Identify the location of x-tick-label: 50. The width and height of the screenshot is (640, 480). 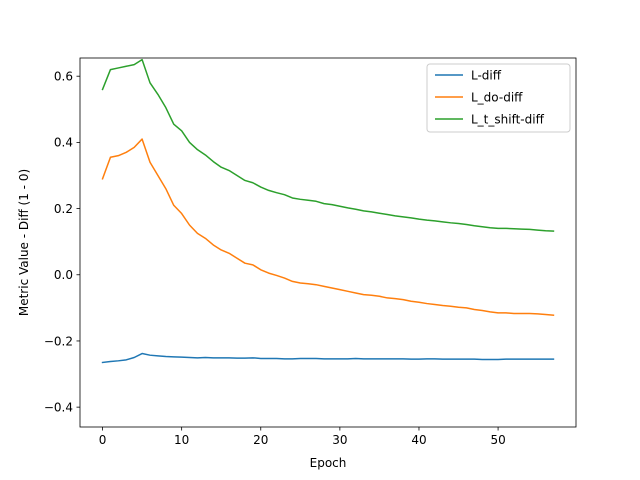
(497, 440).